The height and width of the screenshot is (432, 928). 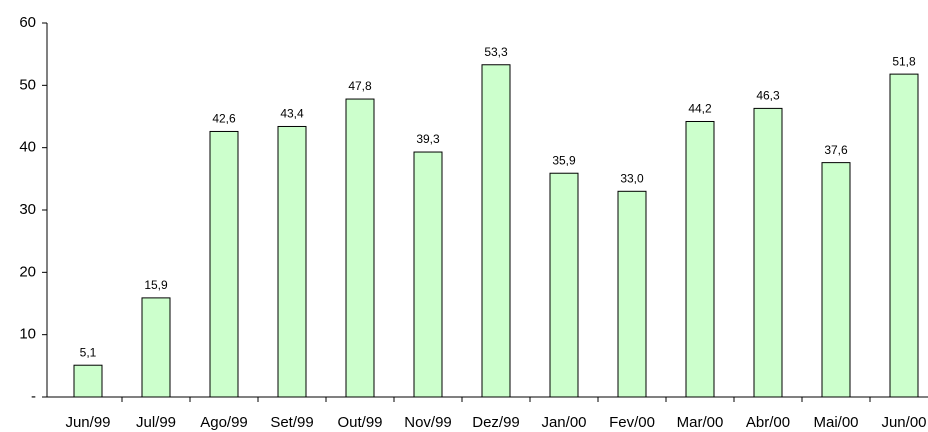 I want to click on x-tick-label: Mar/00, so click(x=700, y=422).